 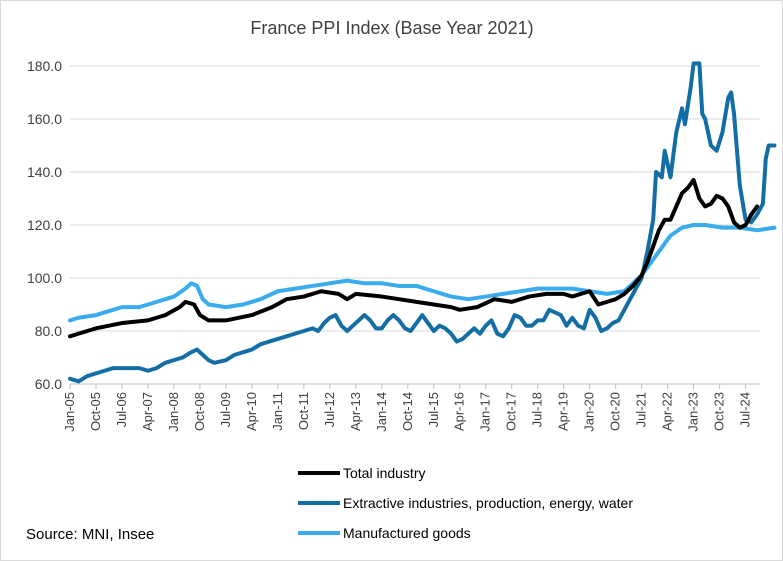 What do you see at coordinates (173, 412) in the screenshot?
I see `x-tick-label: Jan-08` at bounding box center [173, 412].